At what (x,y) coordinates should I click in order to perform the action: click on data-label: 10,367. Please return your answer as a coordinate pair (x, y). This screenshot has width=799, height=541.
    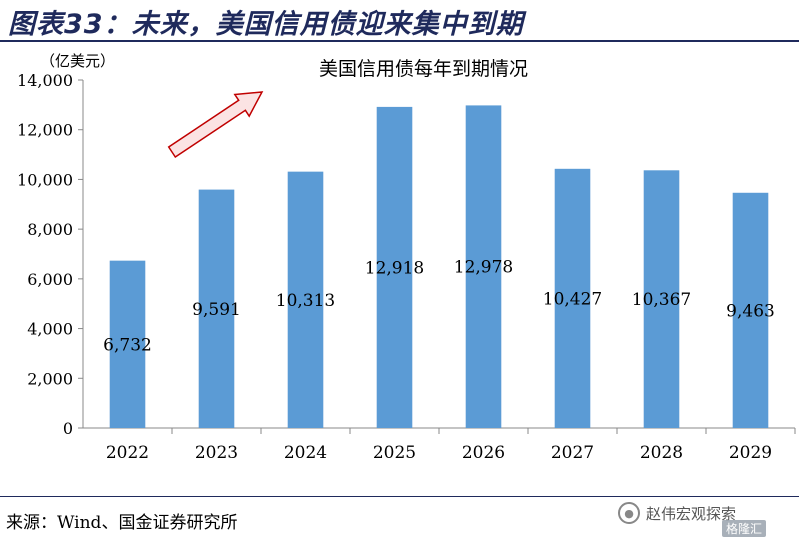
    Looking at the image, I should click on (661, 300).